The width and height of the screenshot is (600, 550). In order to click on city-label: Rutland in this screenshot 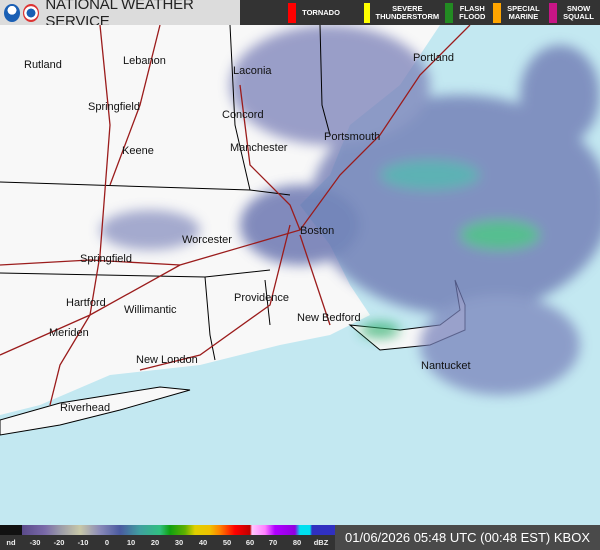, I will do `click(43, 65)`.